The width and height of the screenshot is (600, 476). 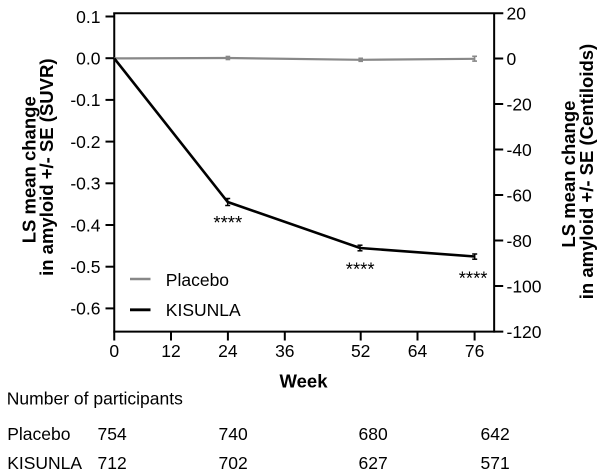 What do you see at coordinates (85, 142) in the screenshot?
I see `svg-text: -0.2` at bounding box center [85, 142].